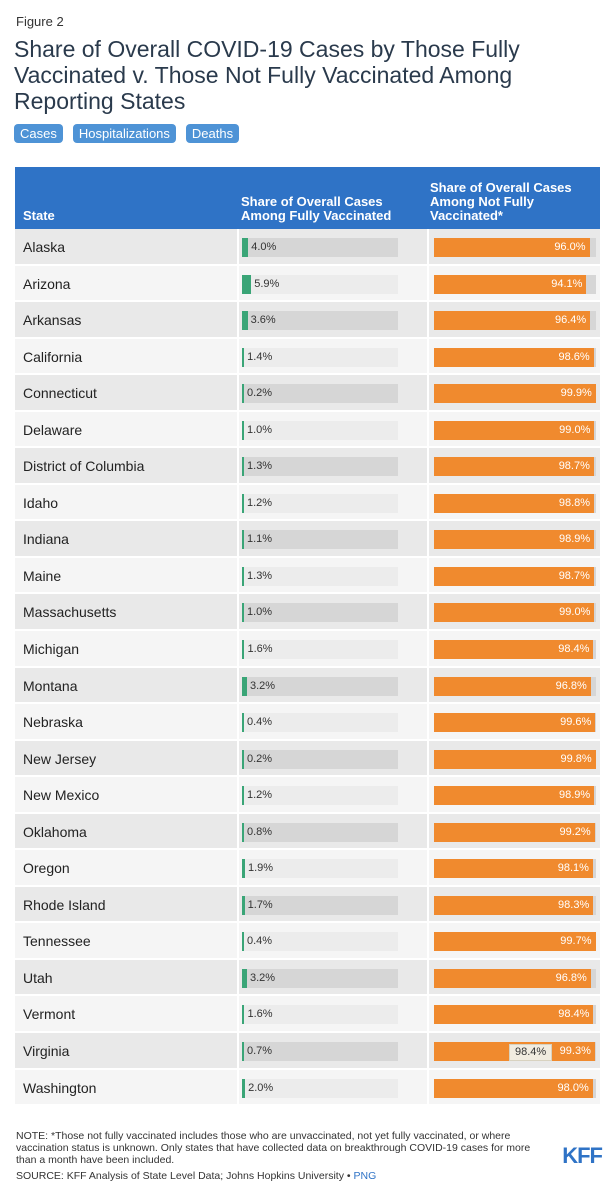  Describe the element at coordinates (515, 759) in the screenshot. I see `not-vaccinated-bar: 99.8%` at that location.